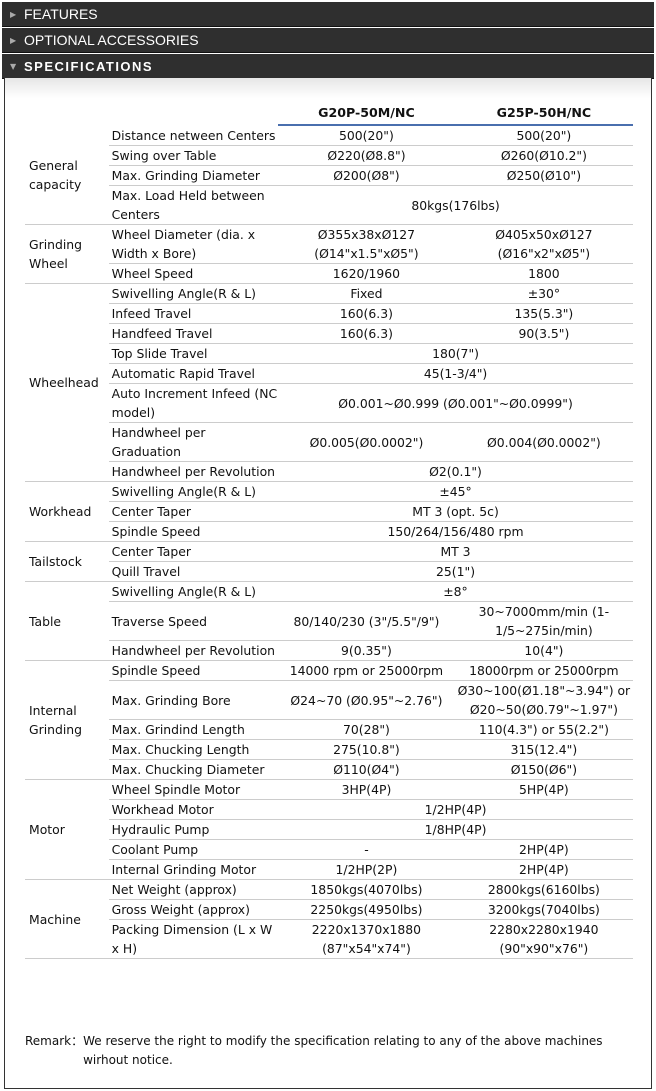 The width and height of the screenshot is (656, 1091). Describe the element at coordinates (455, 353) in the screenshot. I see `spec-value: 180(7")` at that location.